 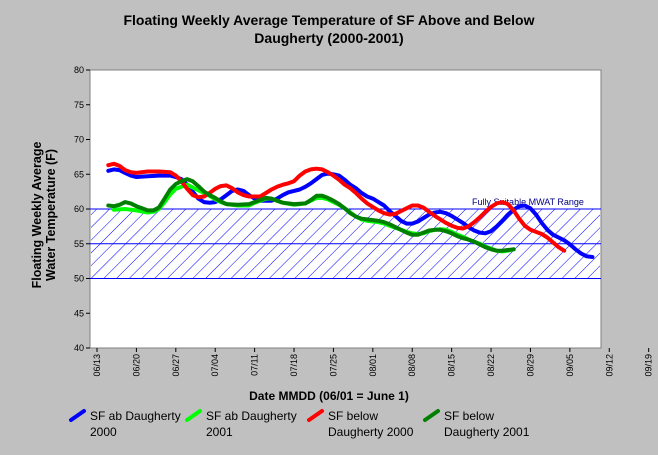 What do you see at coordinates (79, 313) in the screenshot?
I see `y-tick-label: 45` at bounding box center [79, 313].